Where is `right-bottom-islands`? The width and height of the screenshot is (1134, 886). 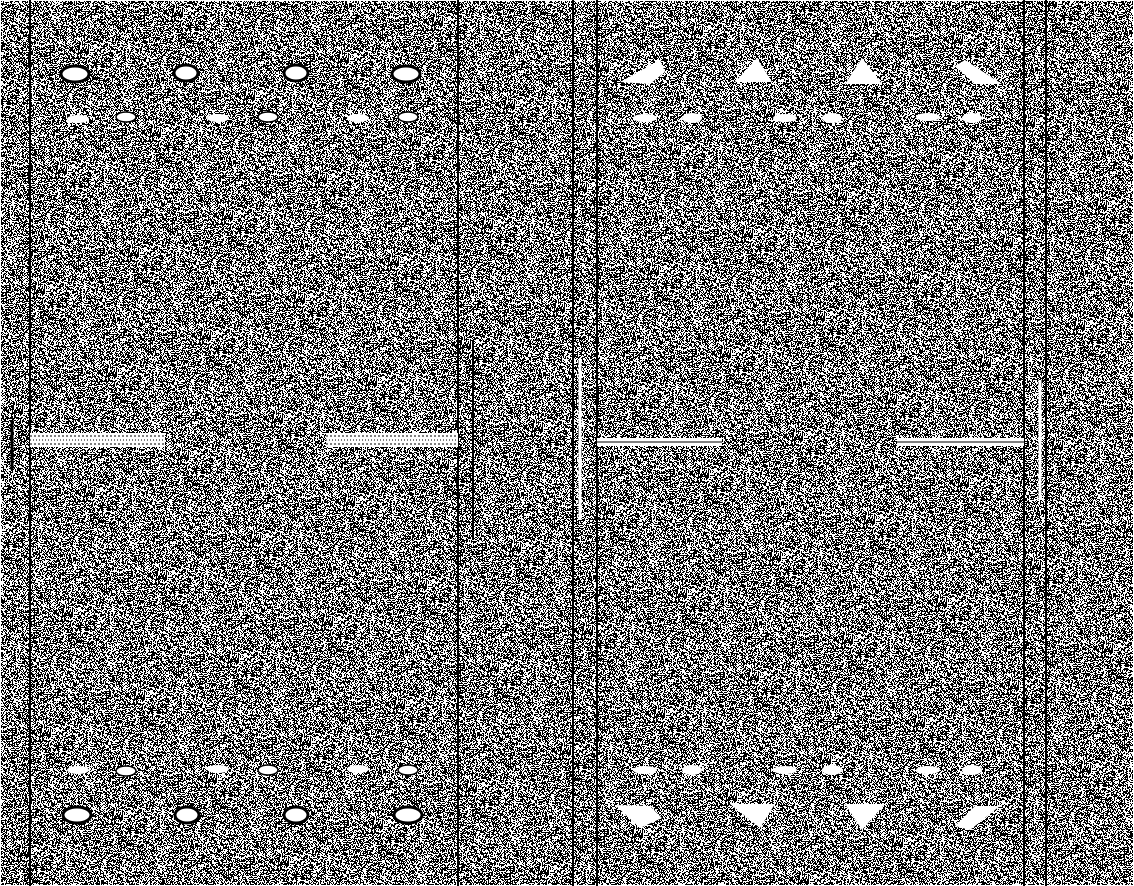
right-bottom-islands is located at coordinates (807, 817).